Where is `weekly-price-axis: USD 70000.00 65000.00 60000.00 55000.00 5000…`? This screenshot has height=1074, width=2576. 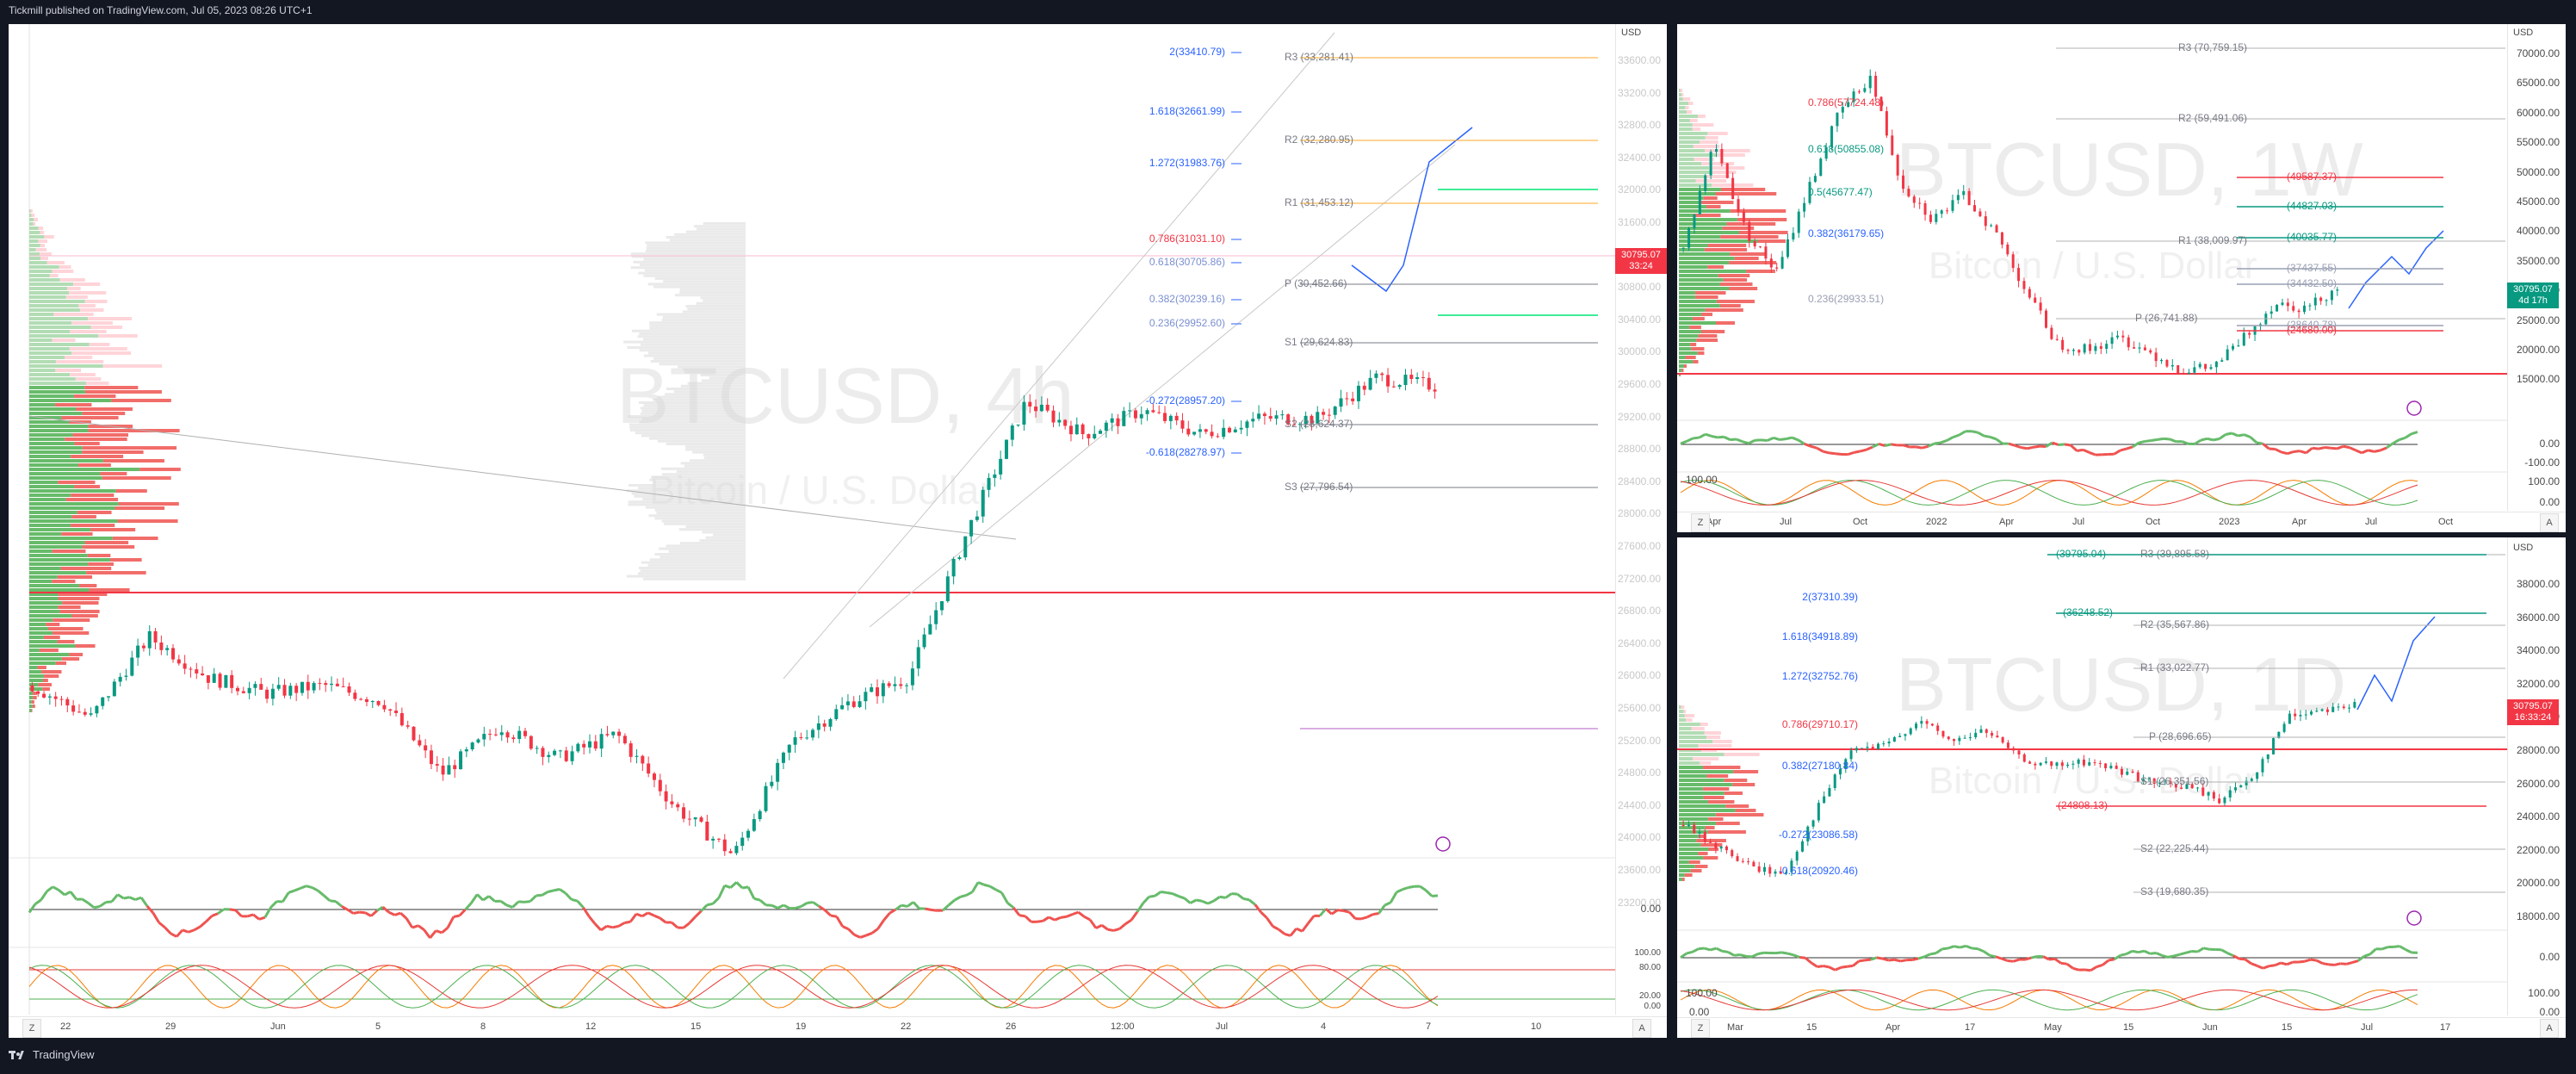 weekly-price-axis: USD 70000.00 65000.00 60000.00 55000.00 5000… is located at coordinates (2536, 267).